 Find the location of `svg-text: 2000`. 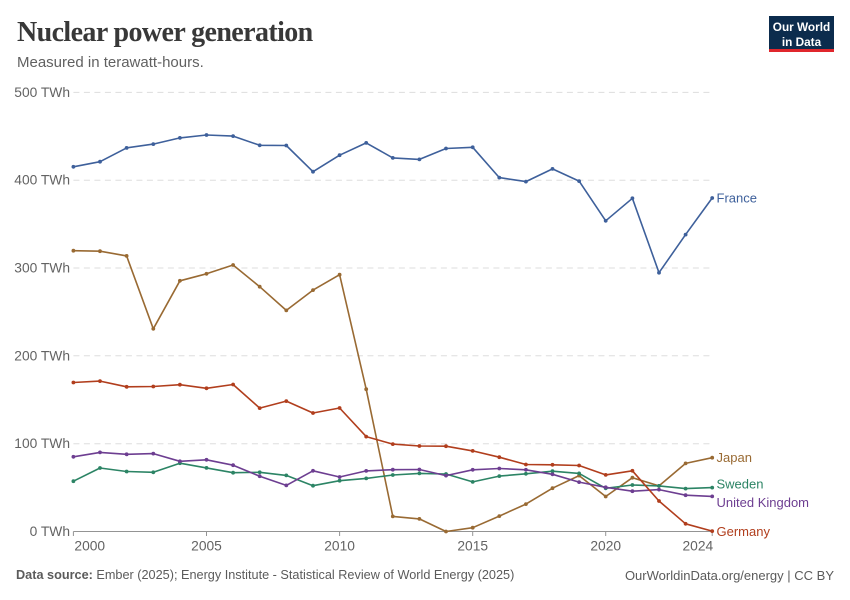

svg-text: 2000 is located at coordinates (89, 546).